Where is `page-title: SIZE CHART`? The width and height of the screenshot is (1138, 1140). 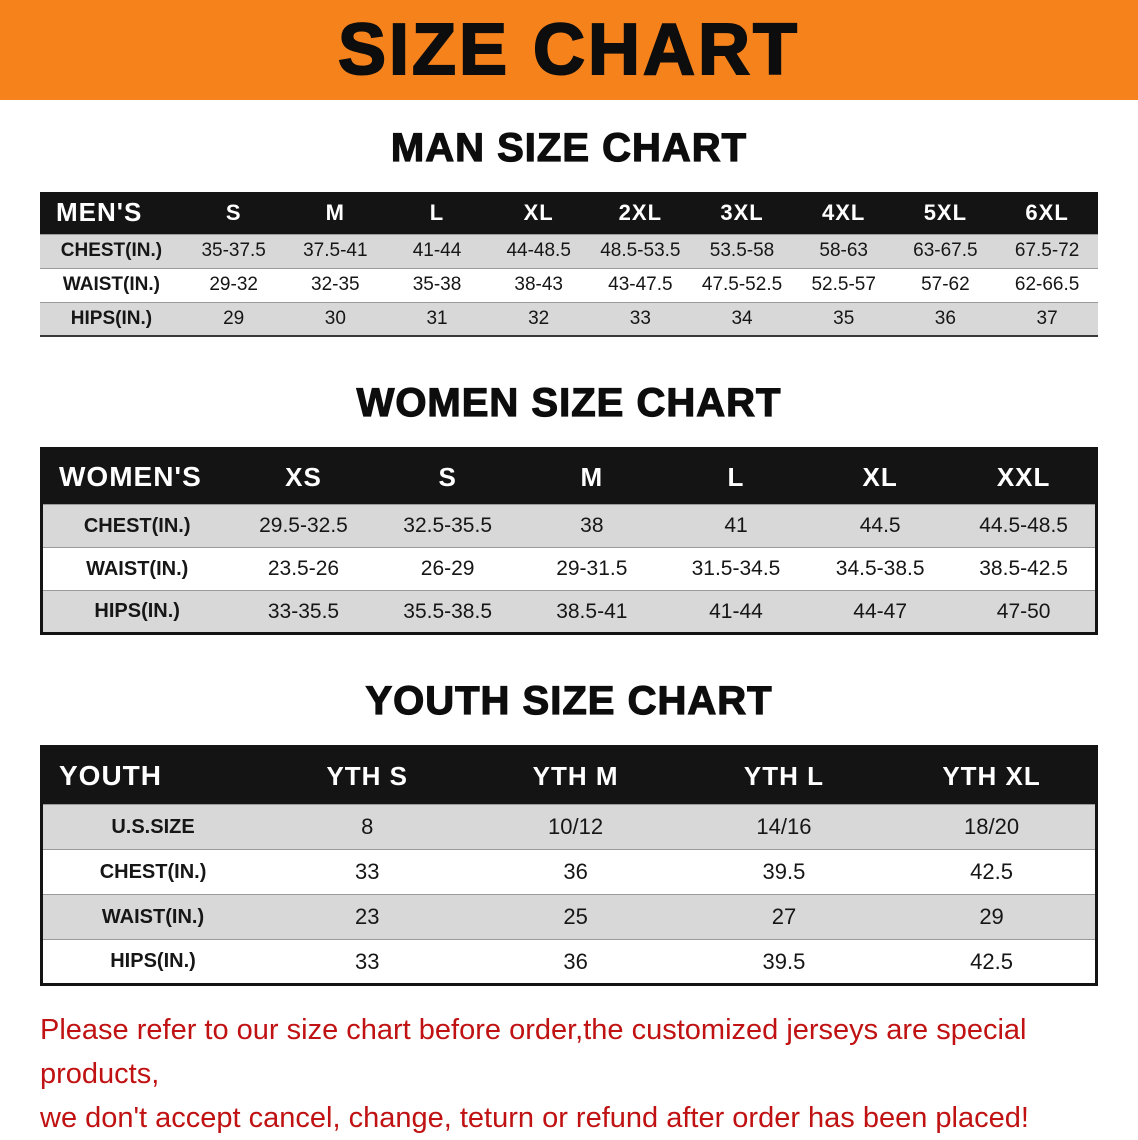 page-title: SIZE CHART is located at coordinates (568, 50).